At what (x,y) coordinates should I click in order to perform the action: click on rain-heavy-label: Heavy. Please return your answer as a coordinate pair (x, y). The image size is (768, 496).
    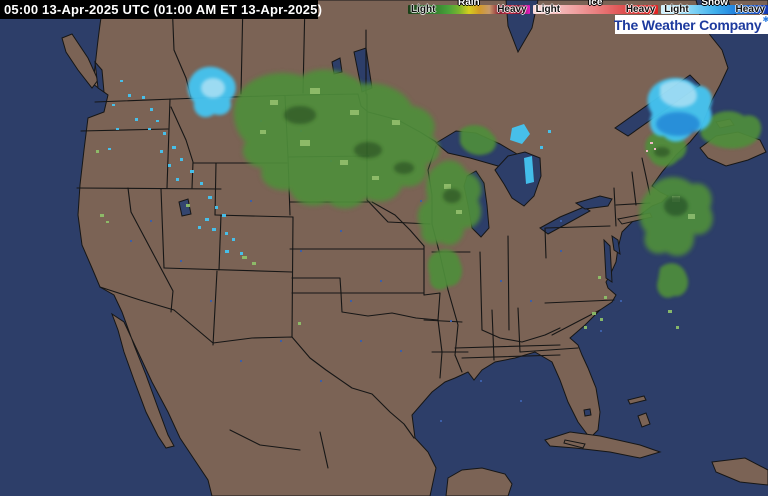
    Looking at the image, I should click on (512, 9).